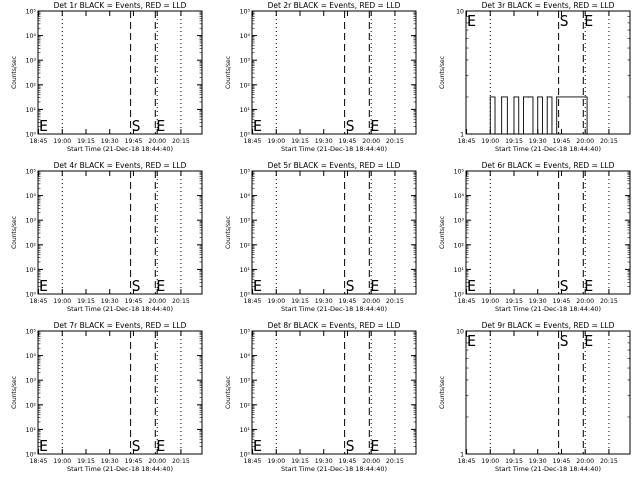 Image resolution: width=640 pixels, height=480 pixels. I want to click on panel-title: Det 1r BLACK = Events, RED = LLD, so click(120, 5).